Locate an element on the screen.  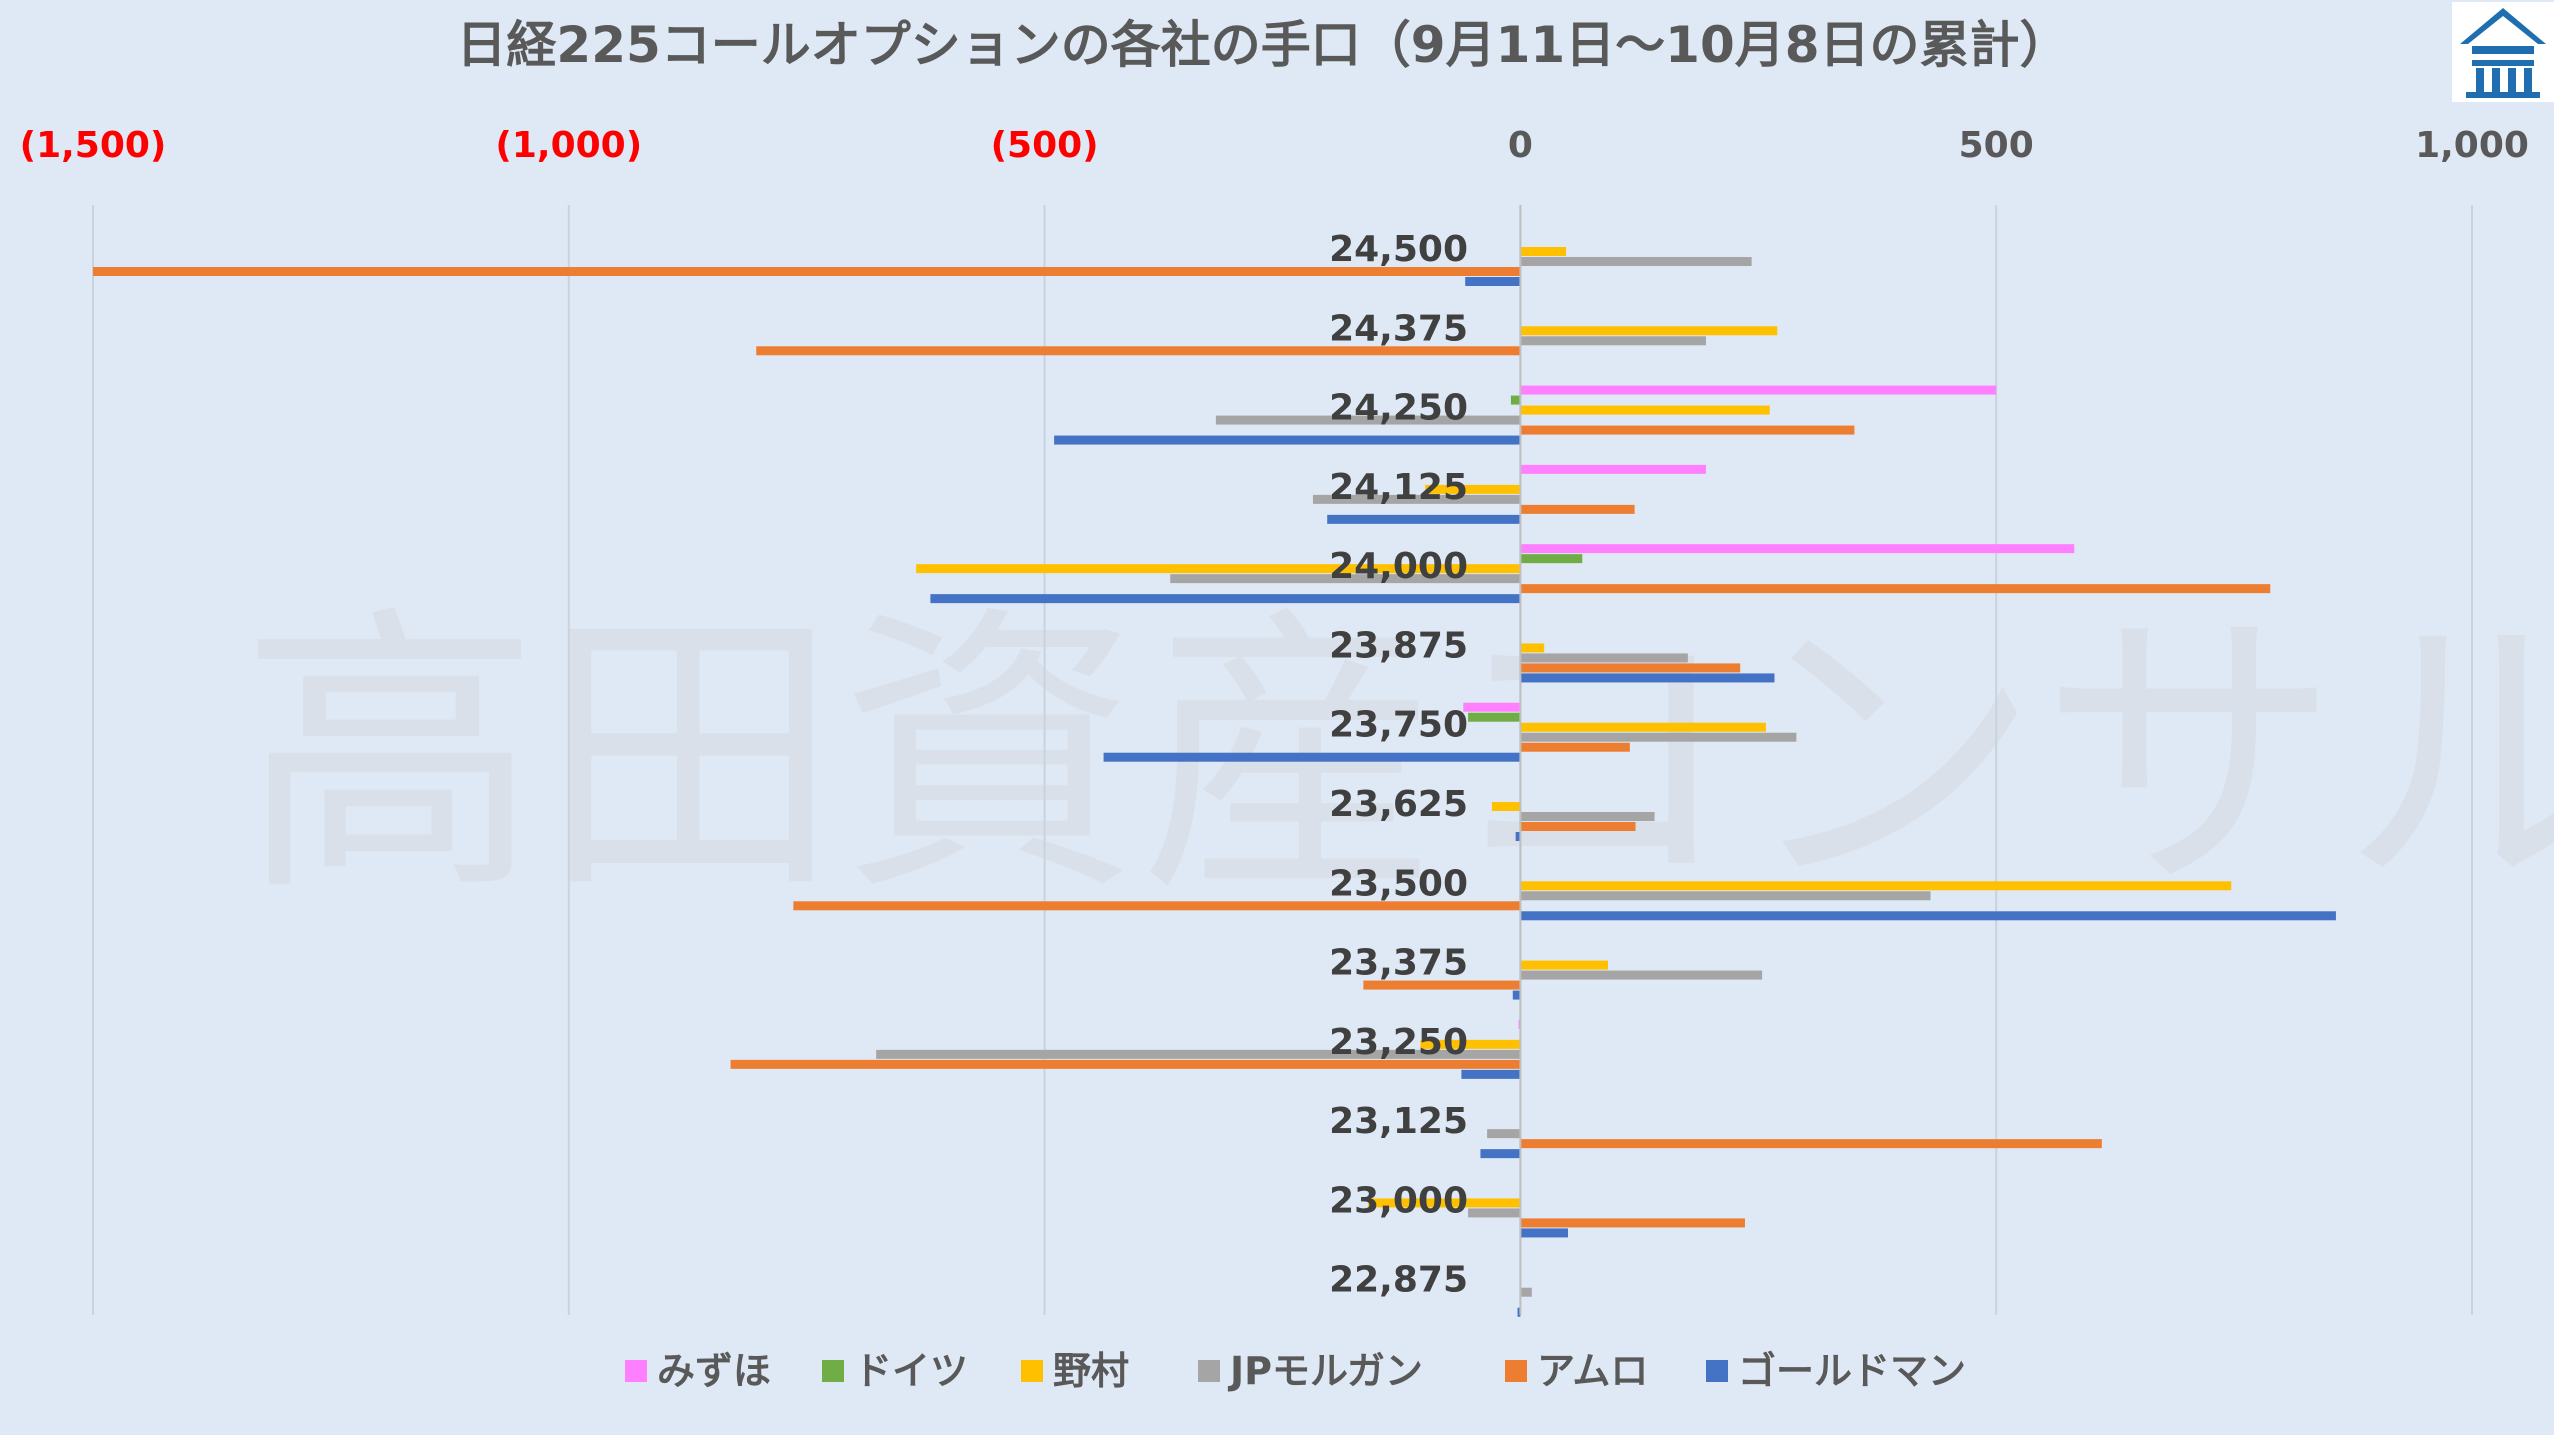
x-tick-label: 1,000 is located at coordinates (2472, 145).